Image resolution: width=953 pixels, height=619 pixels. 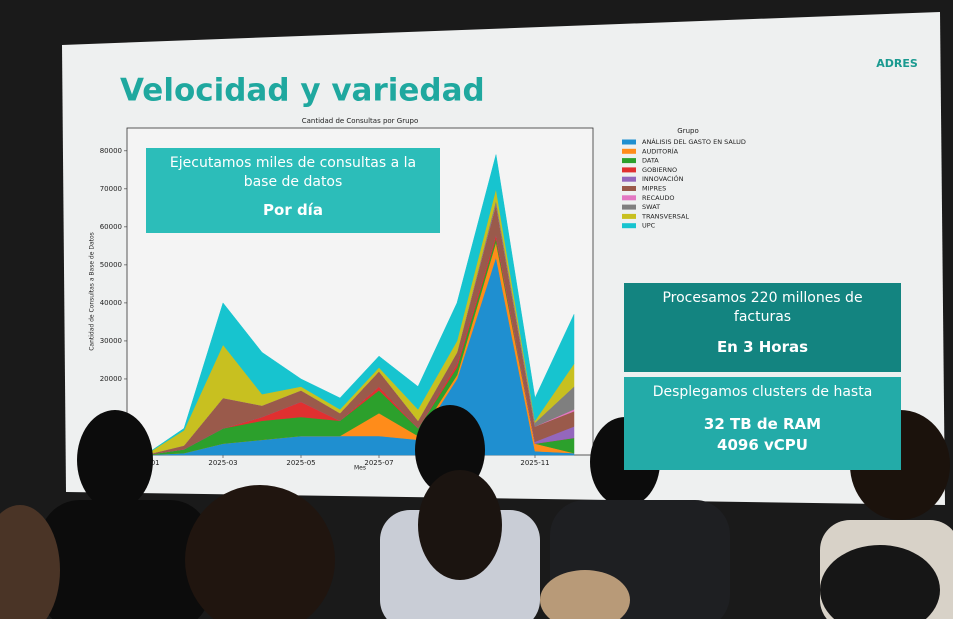 What do you see at coordinates (659, 170) in the screenshot?
I see `legend-label: GOBIERNO` at bounding box center [659, 170].